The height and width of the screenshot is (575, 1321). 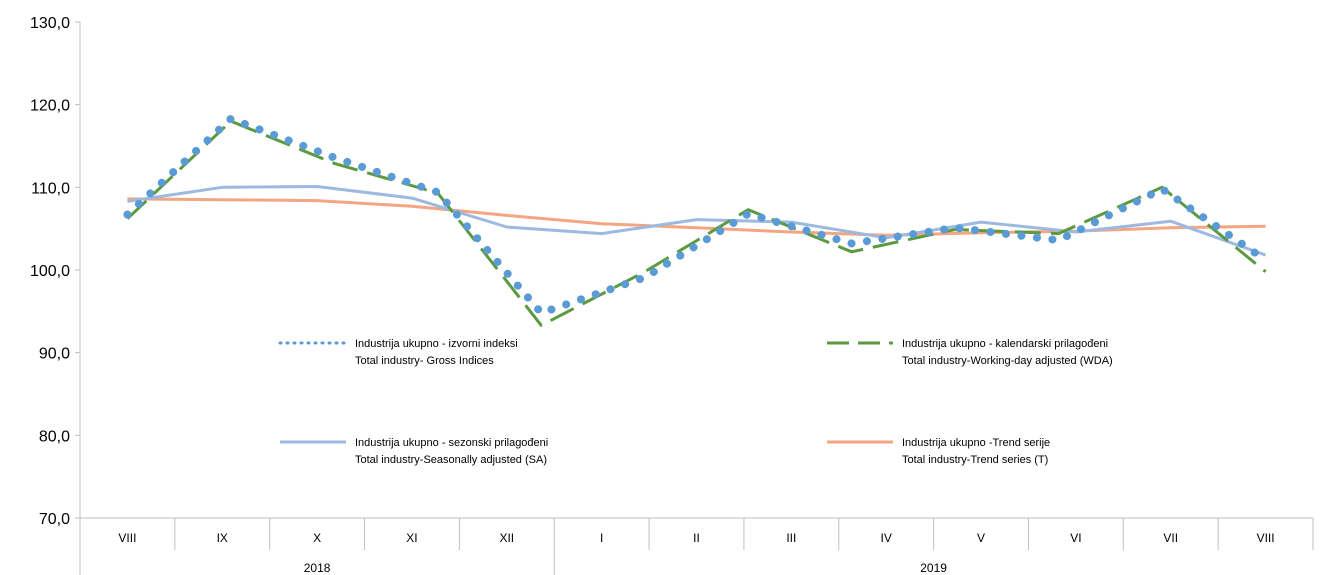 I want to click on y-tick-labels: 70,0 80,0 90,0 100,0 110,0 120,0 130,0, so click(x=55, y=271).